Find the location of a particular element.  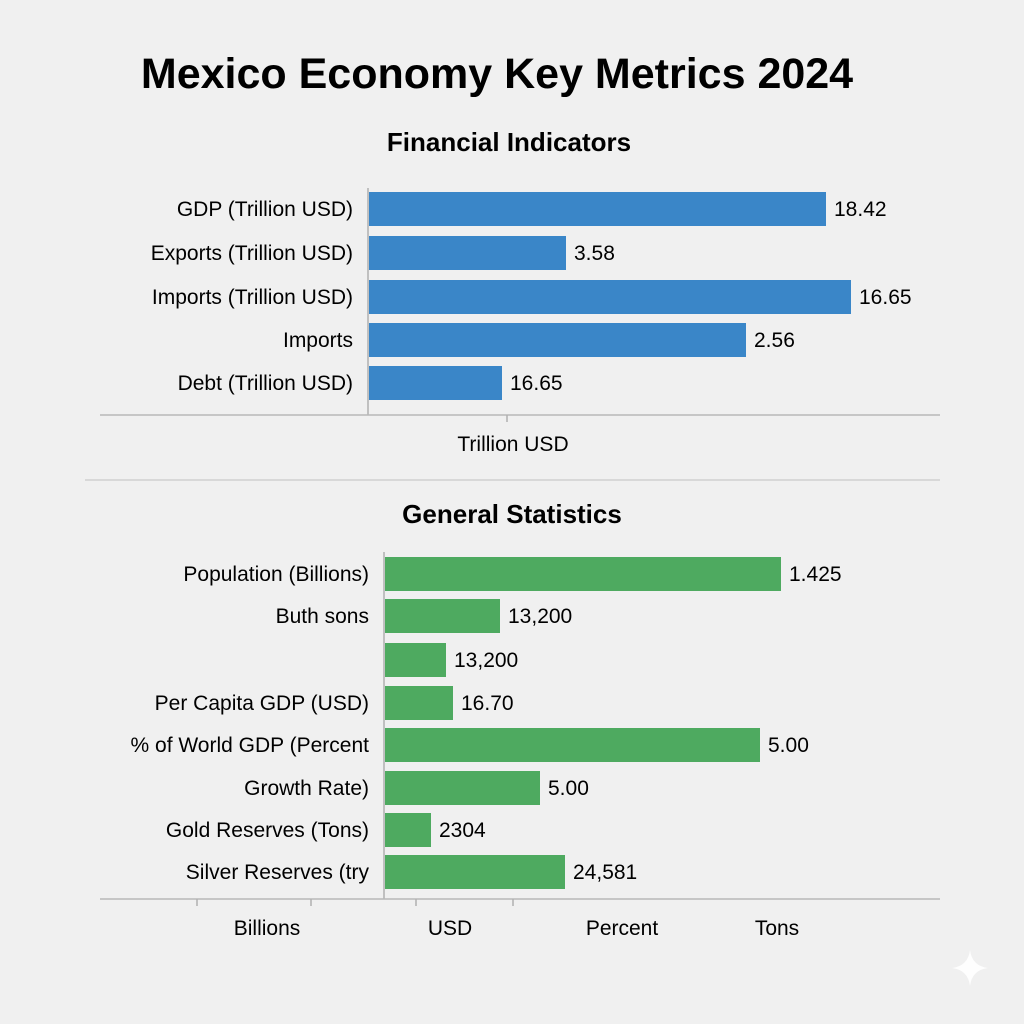

category-label: Gold Reserves (Tons) is located at coordinates (267, 830).